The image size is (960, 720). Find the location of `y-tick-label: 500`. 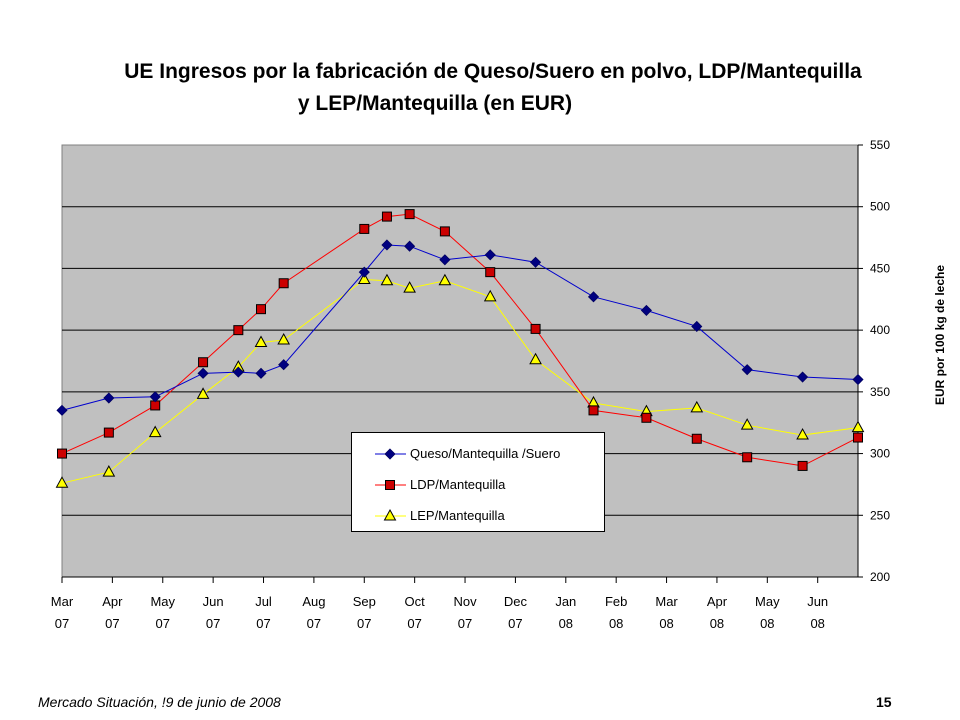

y-tick-label: 500 is located at coordinates (880, 207).